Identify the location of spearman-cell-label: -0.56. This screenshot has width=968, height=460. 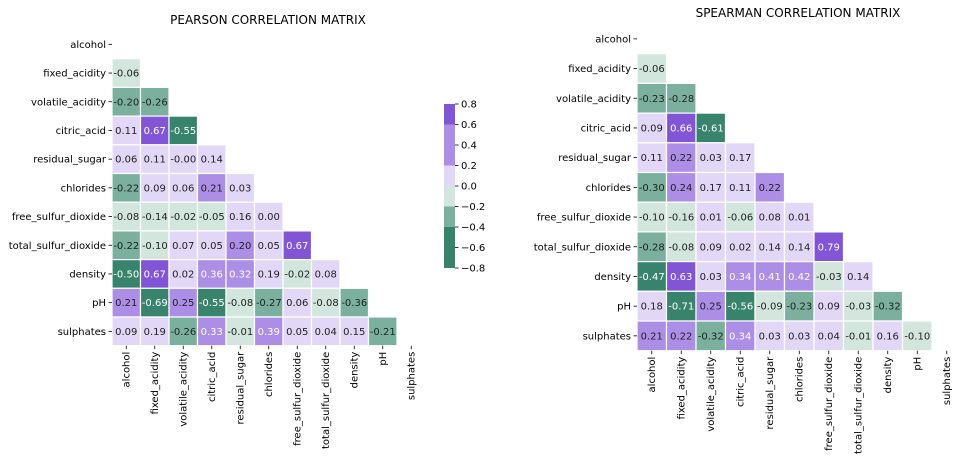
(740, 307).